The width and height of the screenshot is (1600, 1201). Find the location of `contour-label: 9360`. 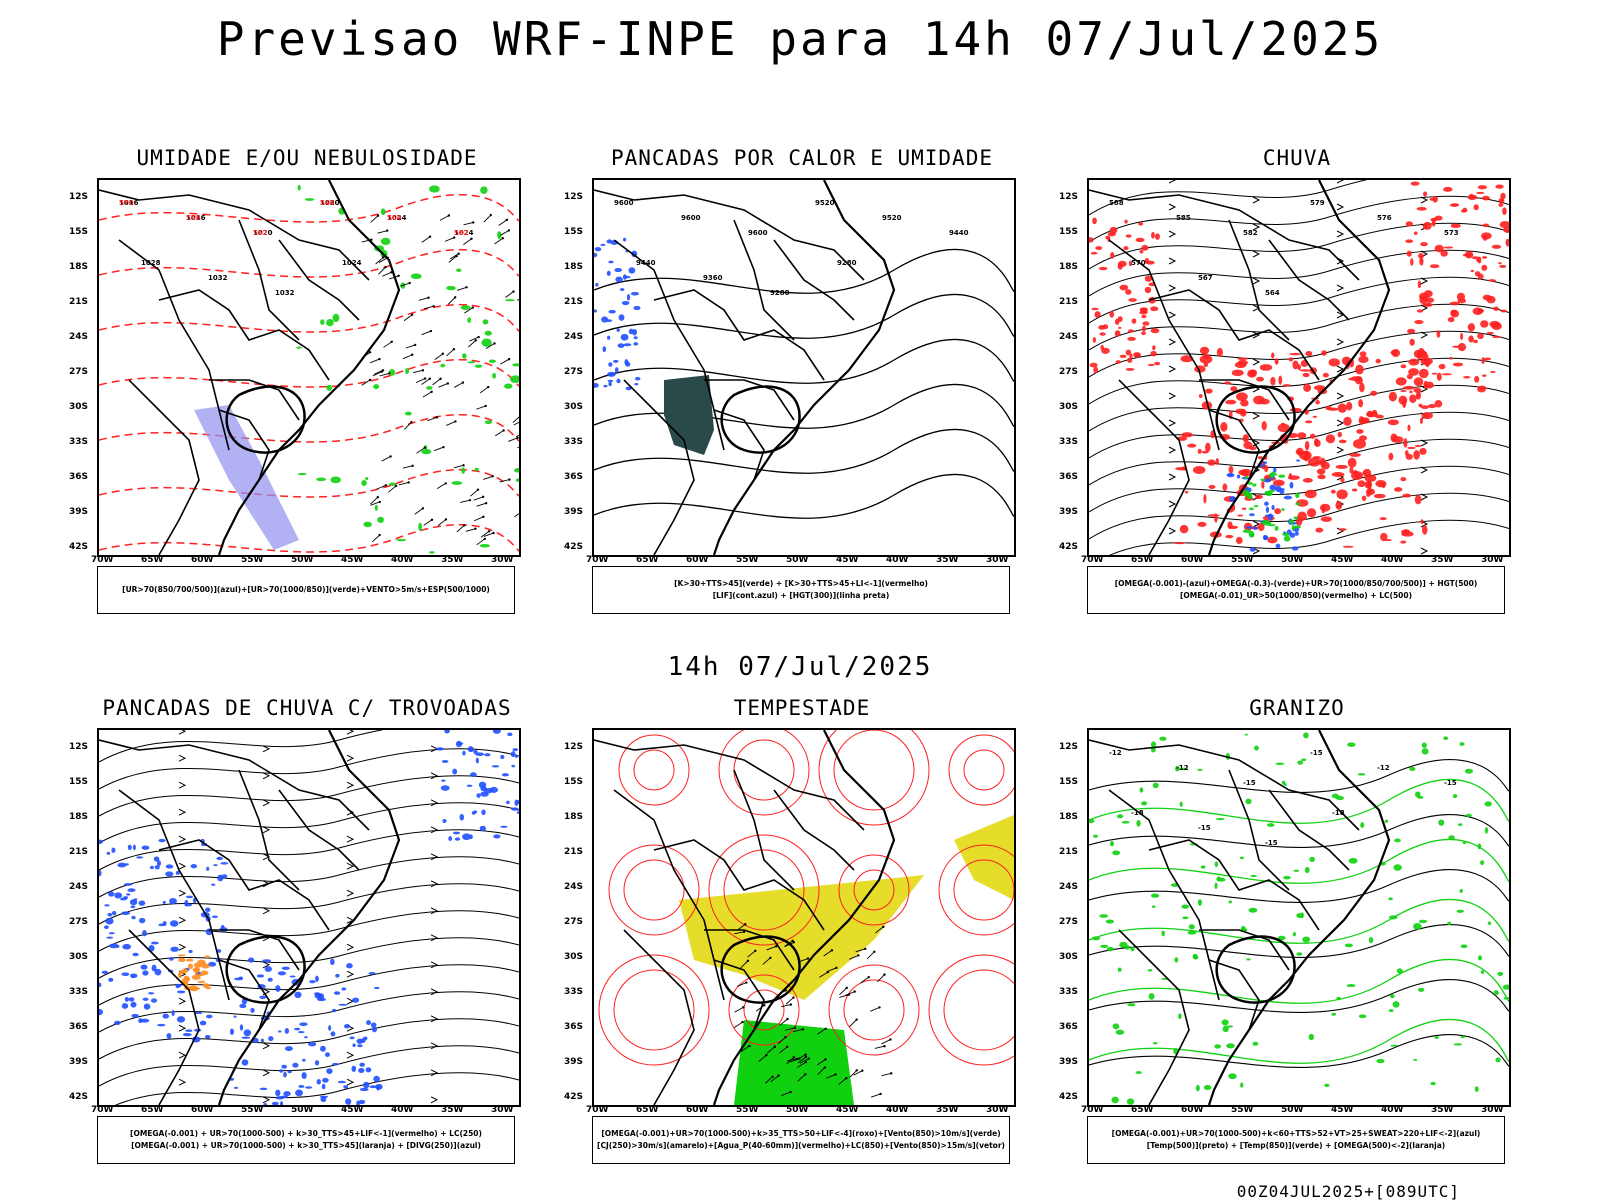

contour-label: 9360 is located at coordinates (713, 278).